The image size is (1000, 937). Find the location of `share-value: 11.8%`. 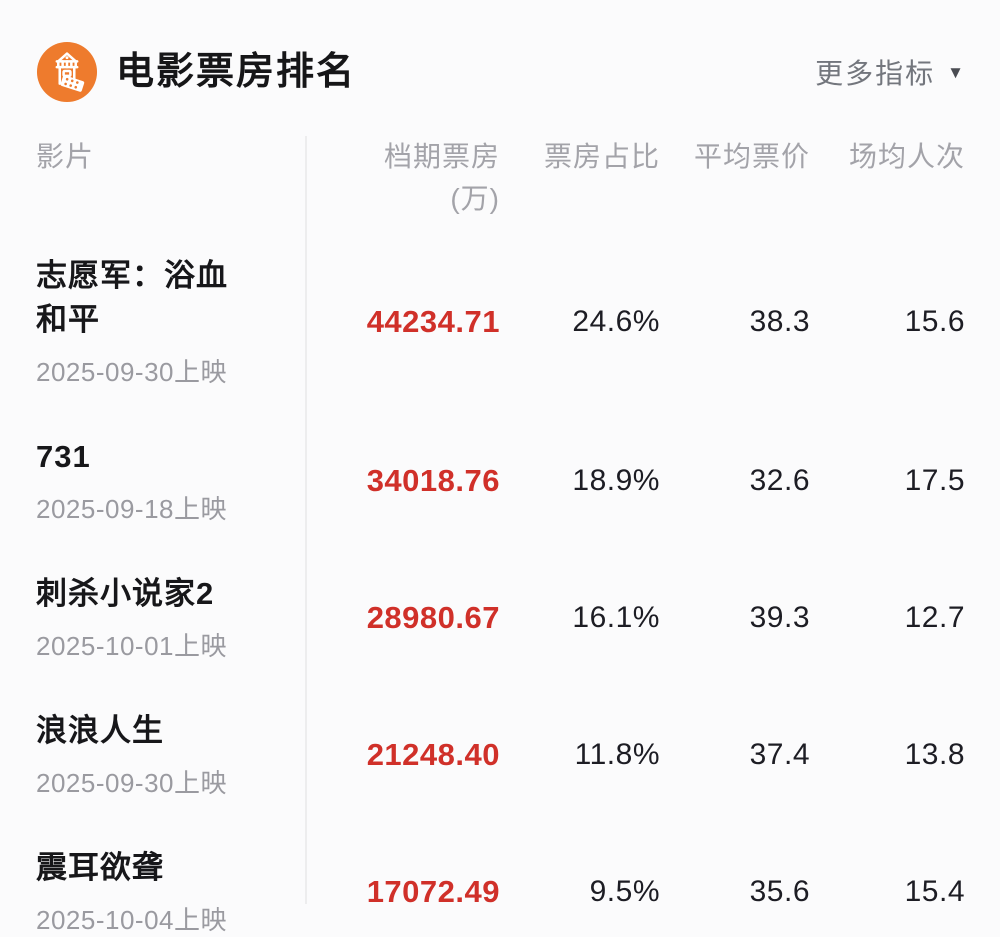

share-value: 11.8% is located at coordinates (617, 754).